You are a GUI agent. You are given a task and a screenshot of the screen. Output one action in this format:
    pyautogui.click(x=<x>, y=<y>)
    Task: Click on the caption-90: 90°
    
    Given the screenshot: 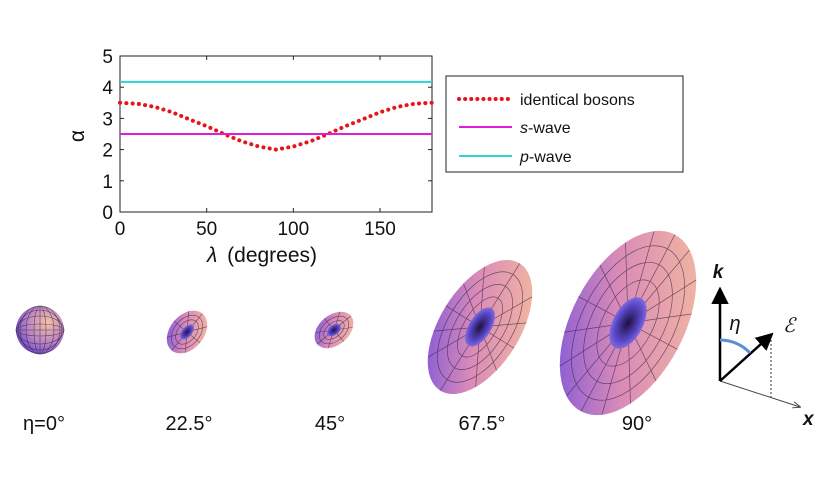 What is the action you would take?
    pyautogui.click(x=637, y=424)
    